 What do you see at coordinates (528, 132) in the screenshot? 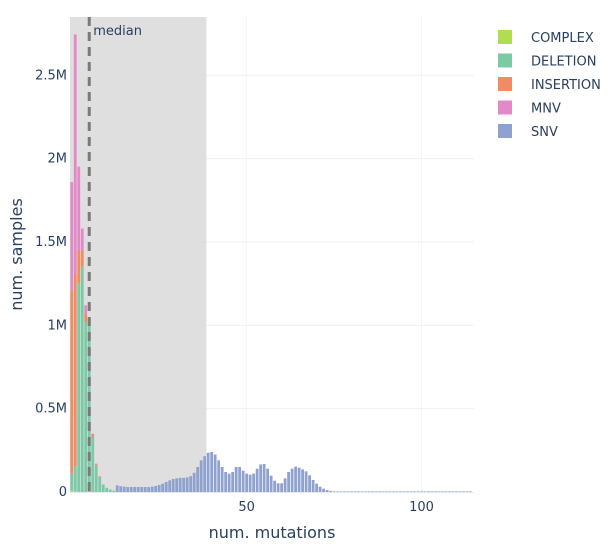
I see `legend-item-snv: SNV` at bounding box center [528, 132].